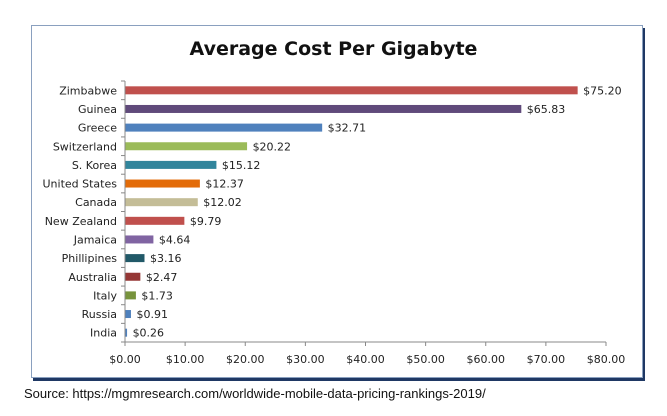  Describe the element at coordinates (95, 239) in the screenshot. I see `category-label: Jamaica` at that location.